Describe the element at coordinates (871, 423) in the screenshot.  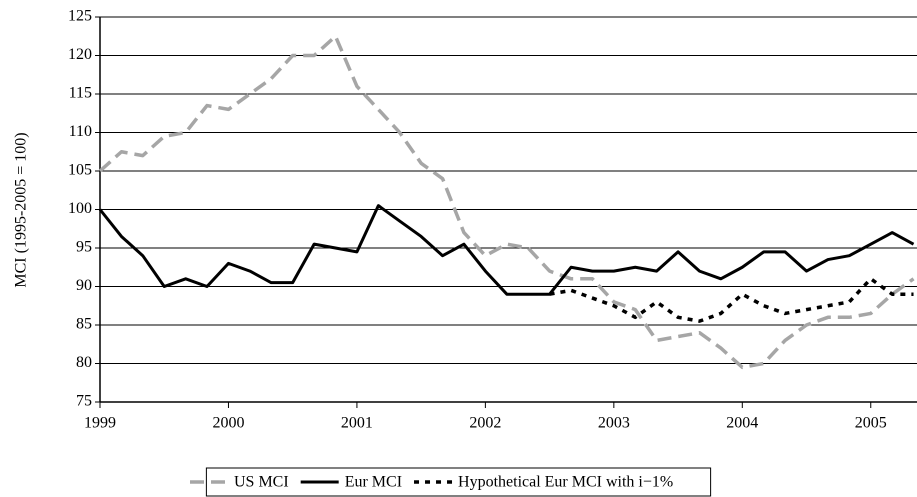
I see `x-tick-label: 2005` at that location.